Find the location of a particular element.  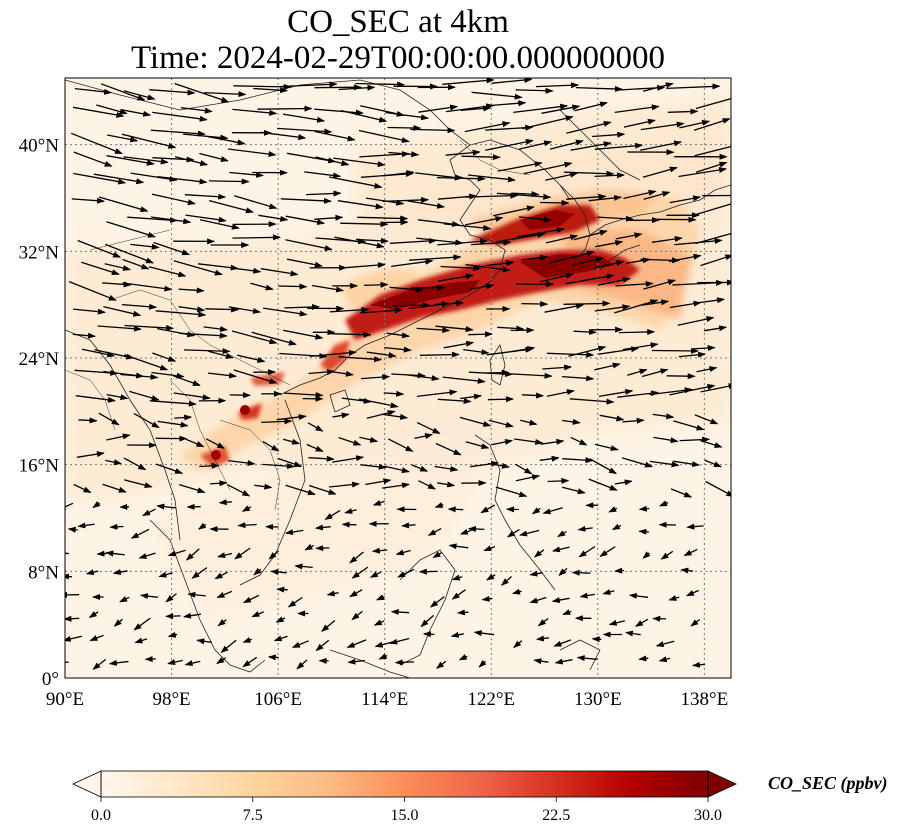

colorbar-tick-label: 22.5 is located at coordinates (556, 815).